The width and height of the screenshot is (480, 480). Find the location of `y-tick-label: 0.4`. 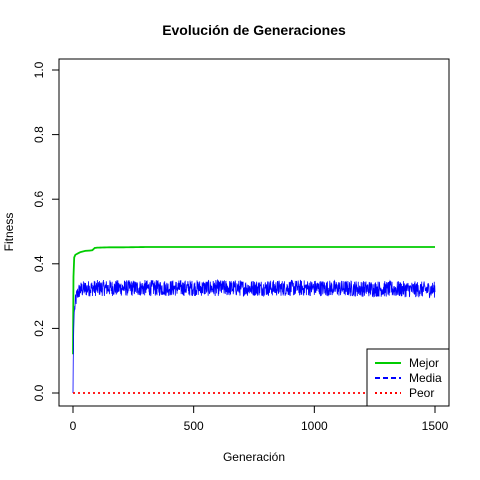

y-tick-label: 0.4 is located at coordinates (39, 263).